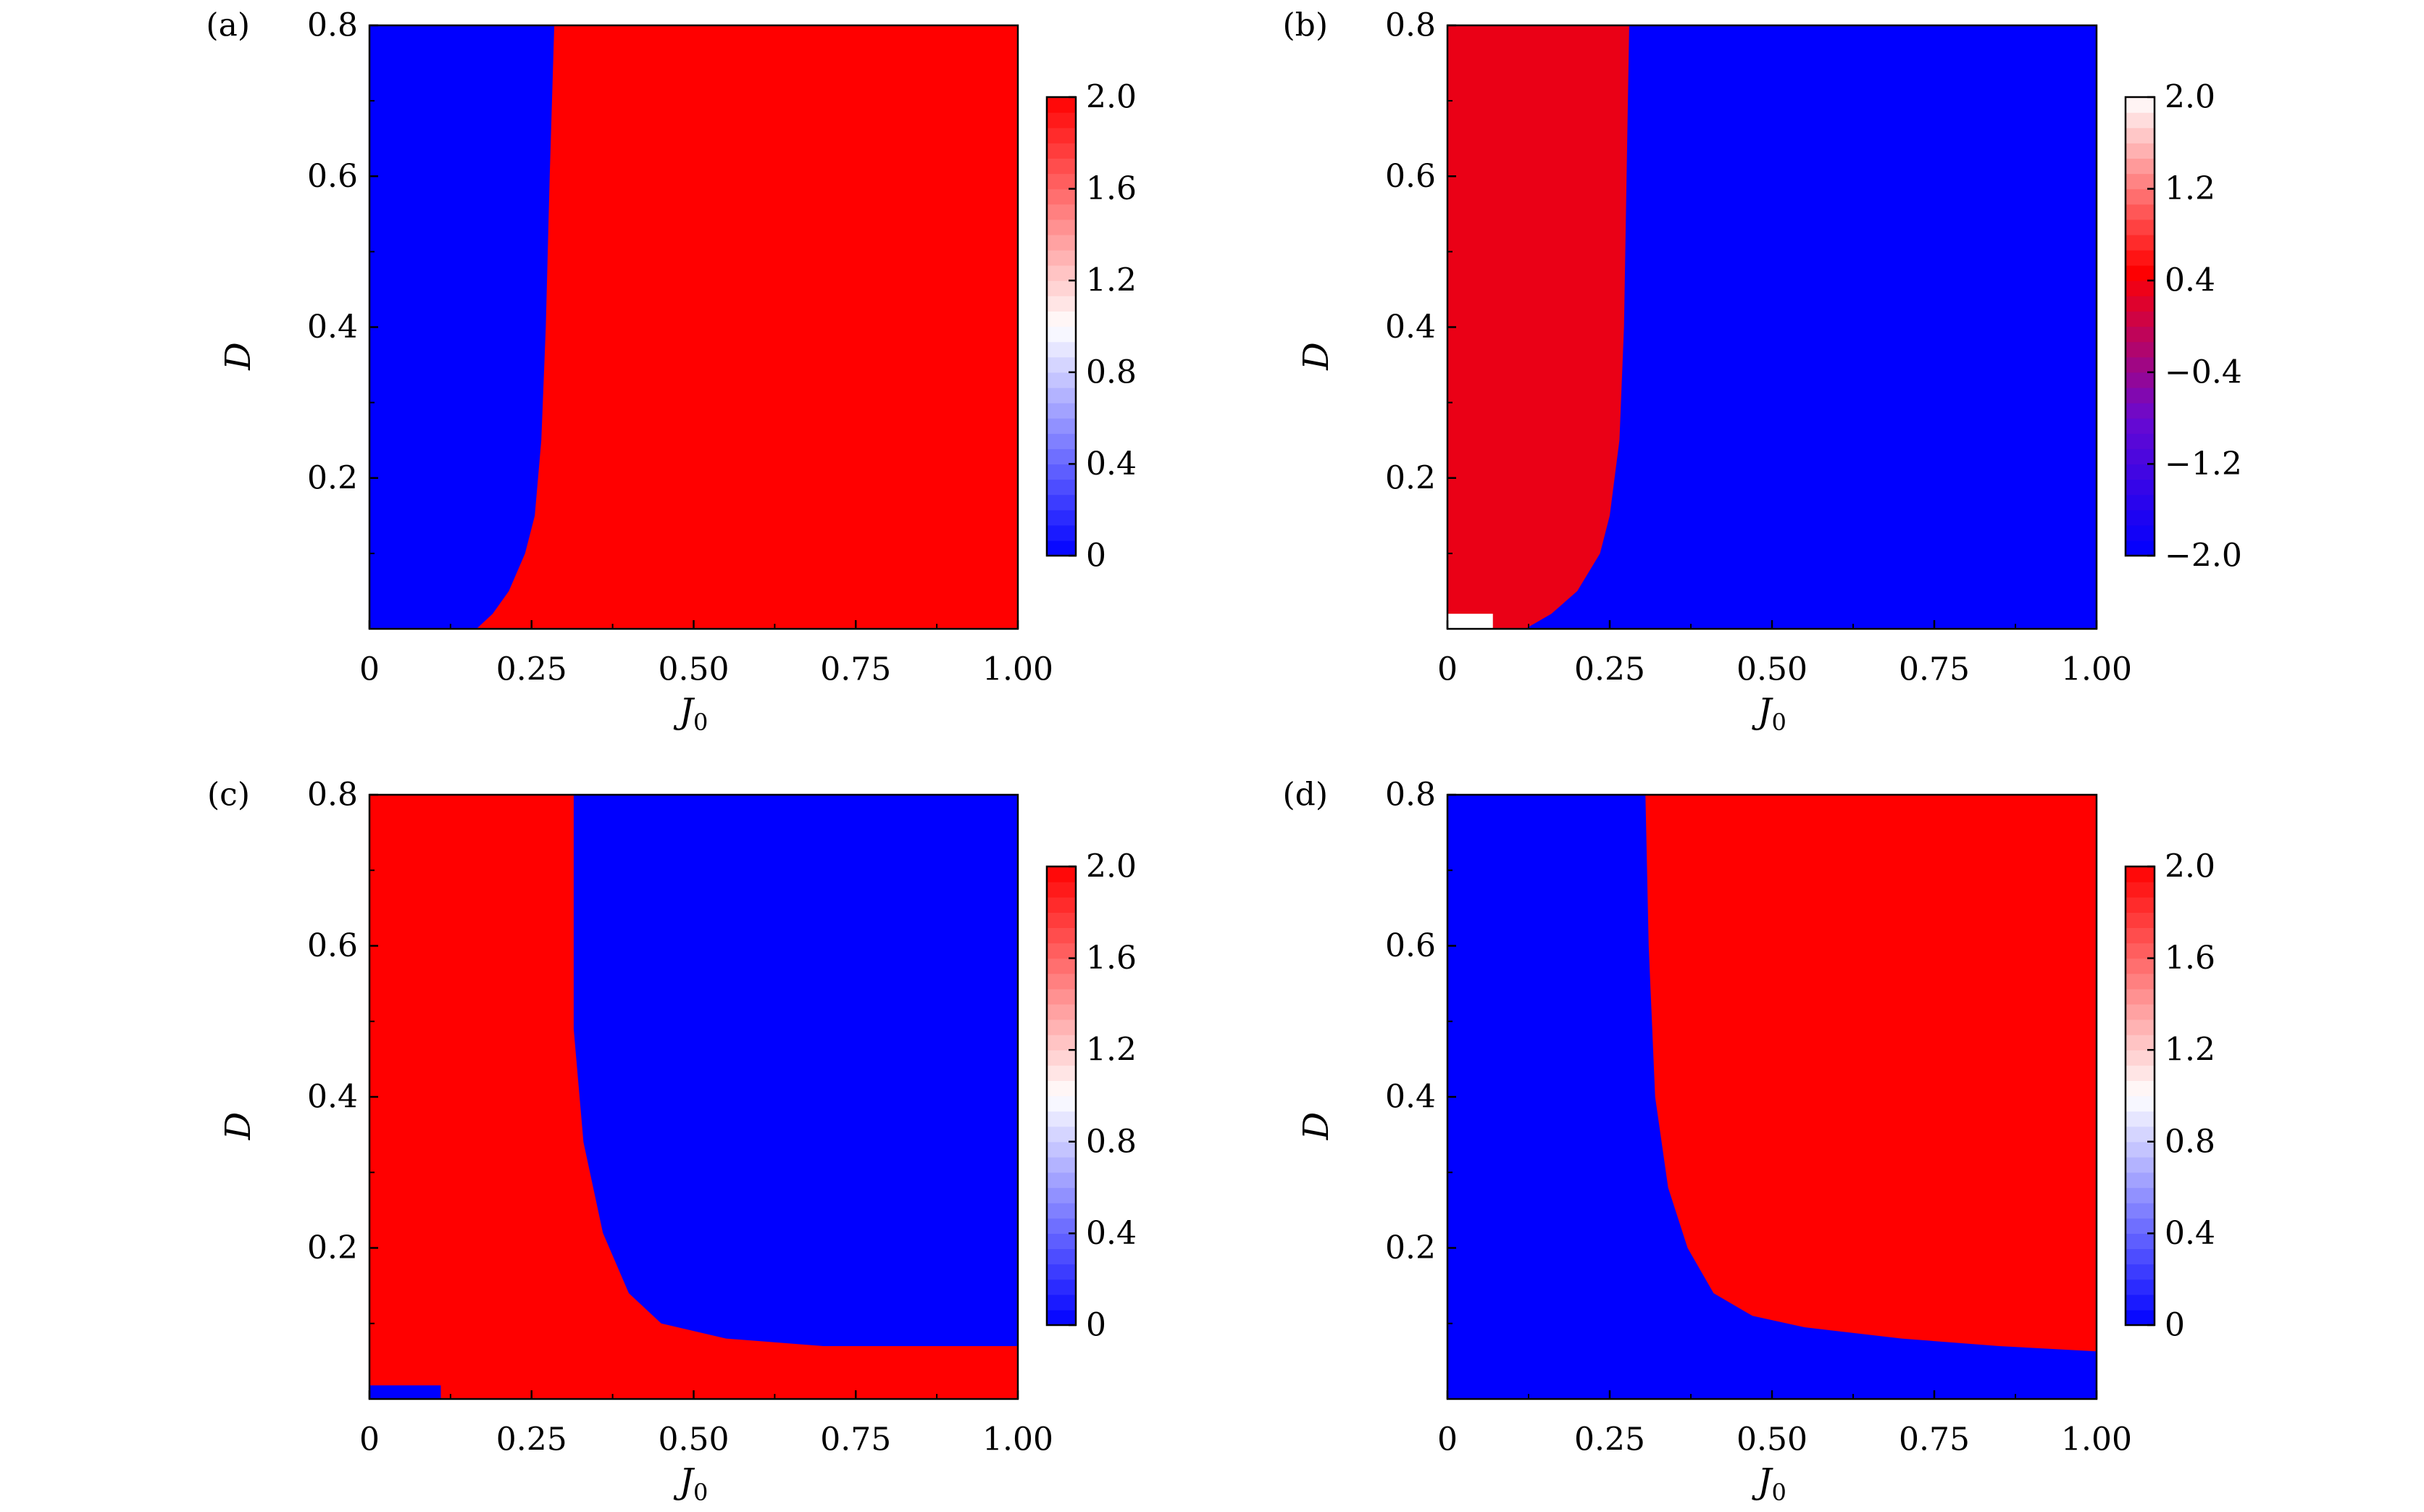 The image size is (2424, 1512). I want to click on region-blue, so click(462, 327).